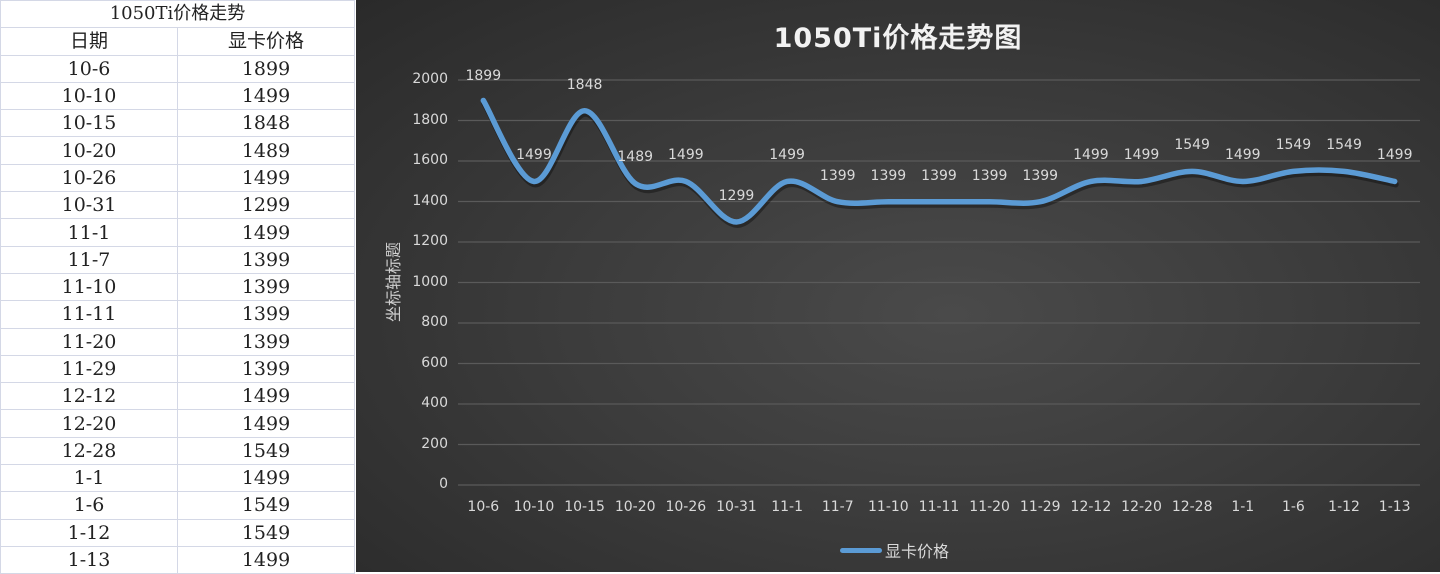 This screenshot has width=1440, height=574. Describe the element at coordinates (534, 507) in the screenshot. I see `x-tick-label: 10-10` at that location.